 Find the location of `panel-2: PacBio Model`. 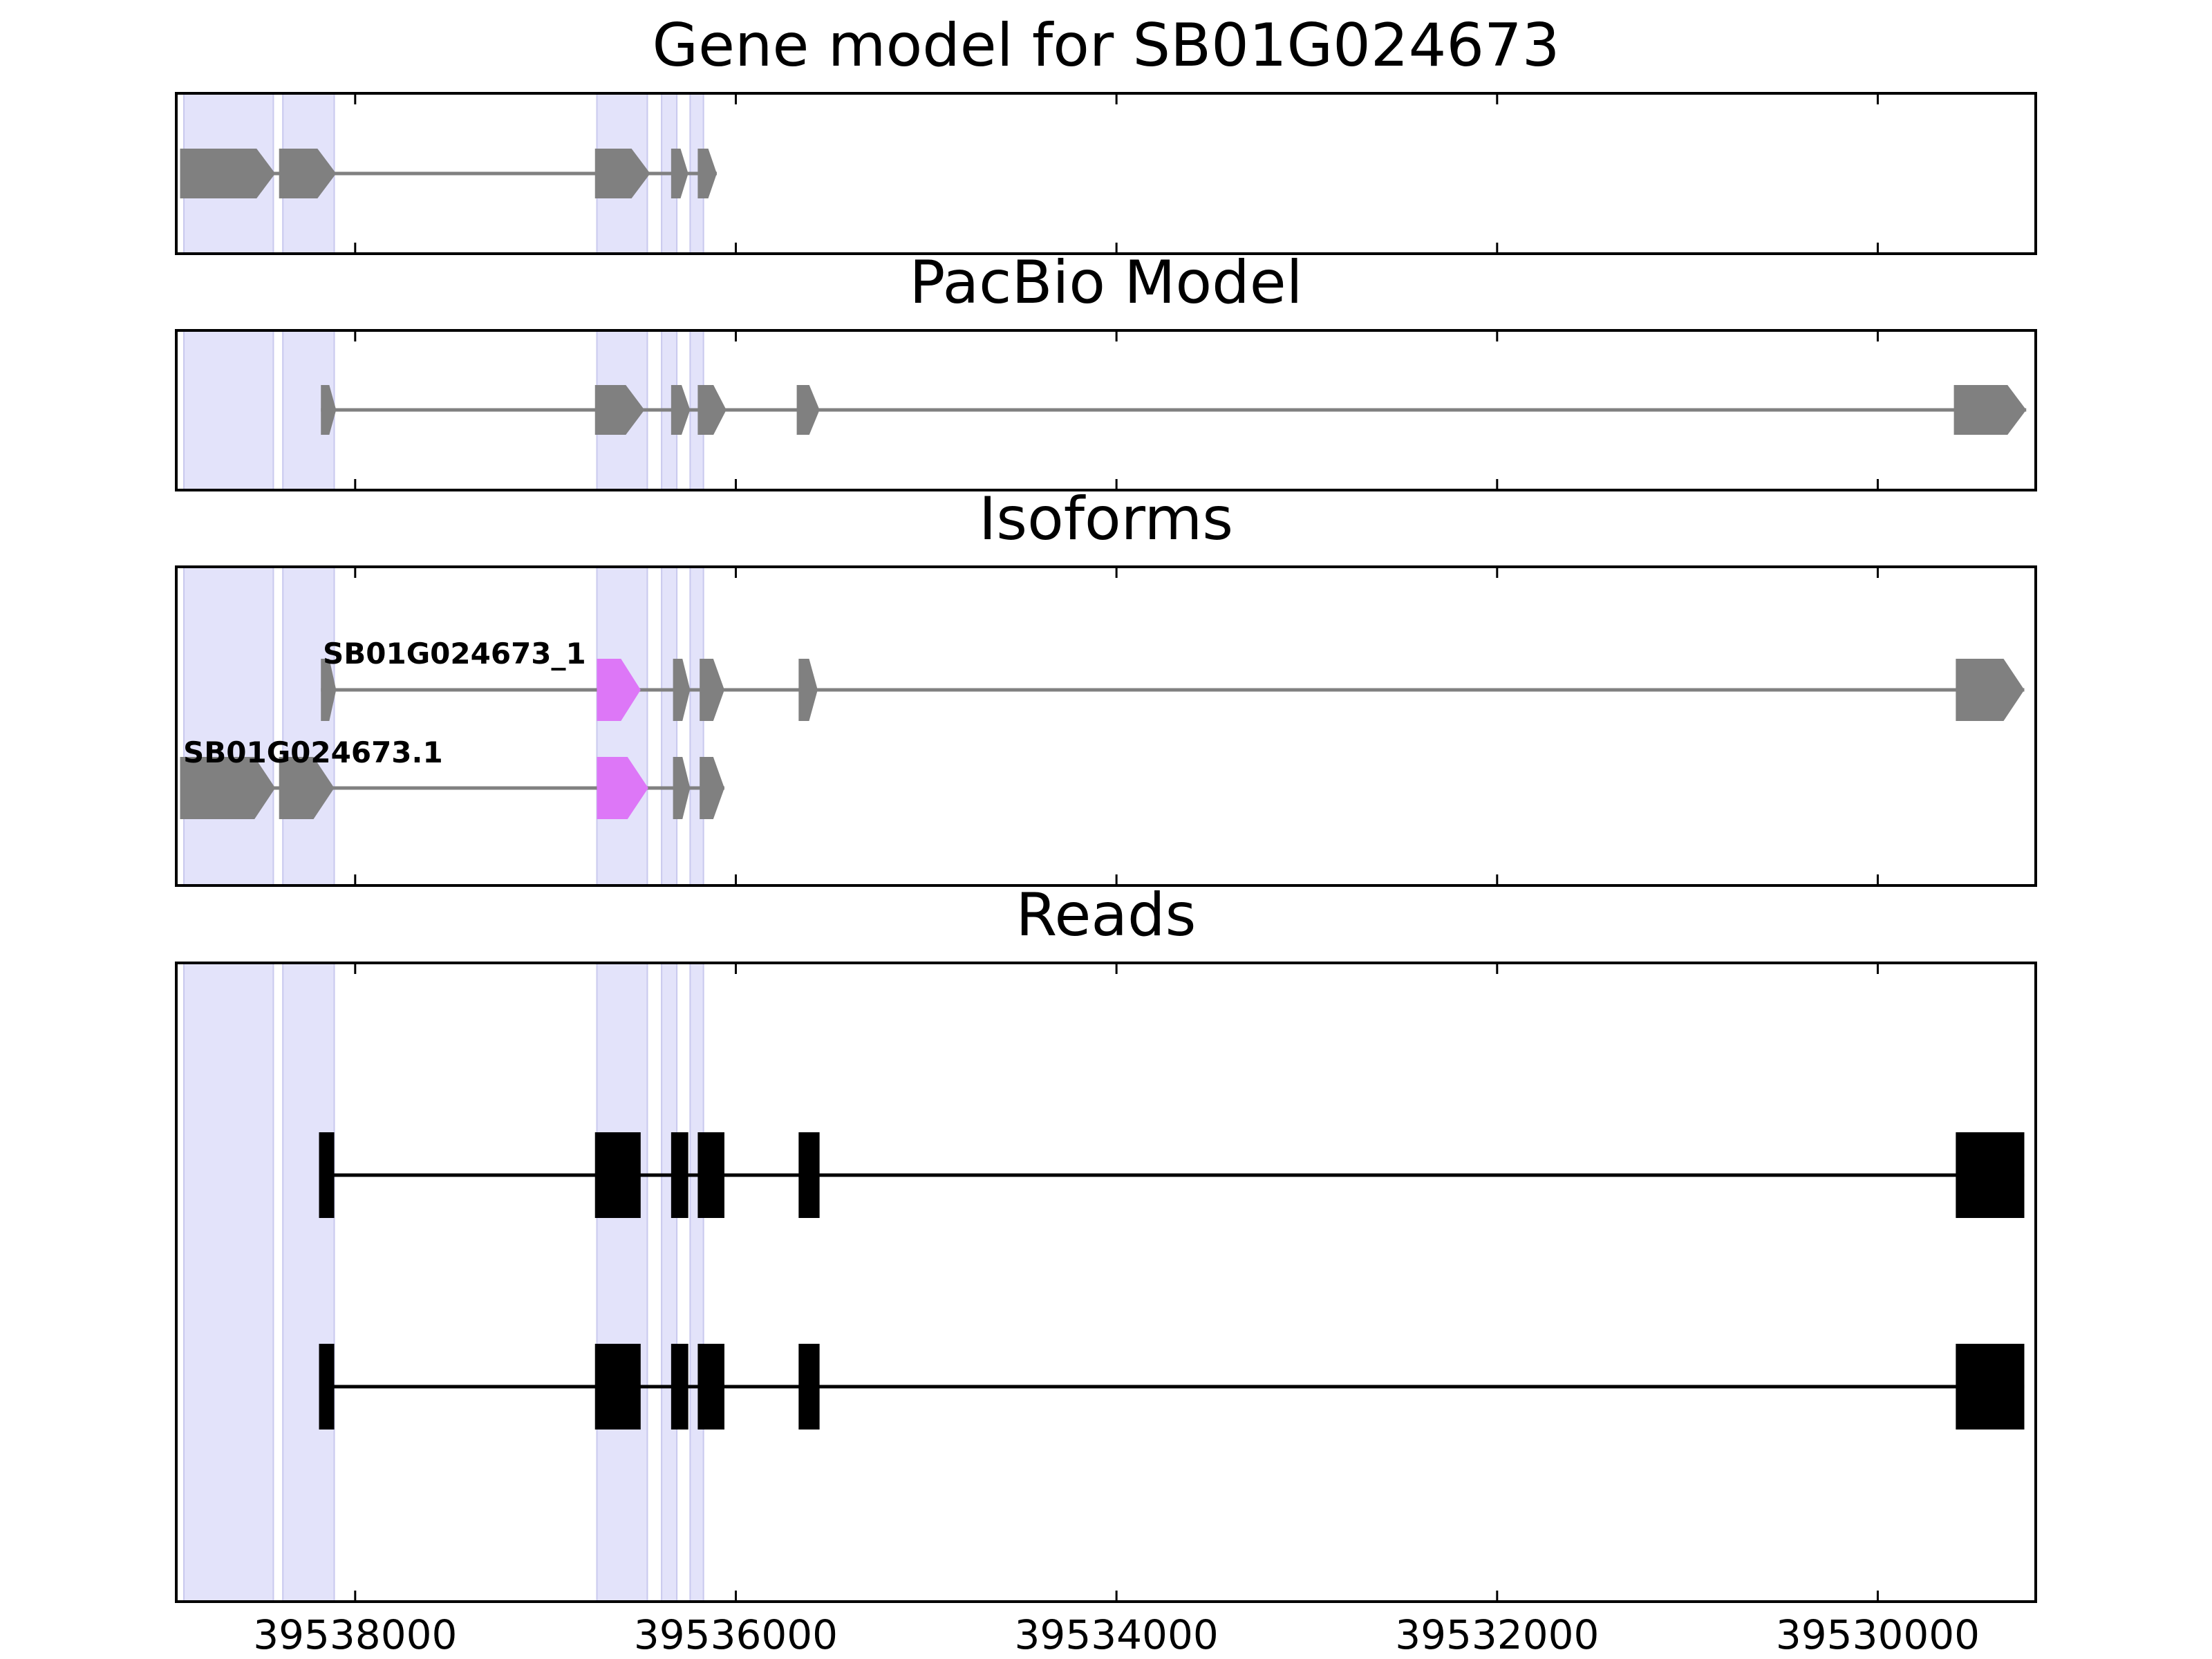

panel-2: PacBio Model is located at coordinates (1106, 370).